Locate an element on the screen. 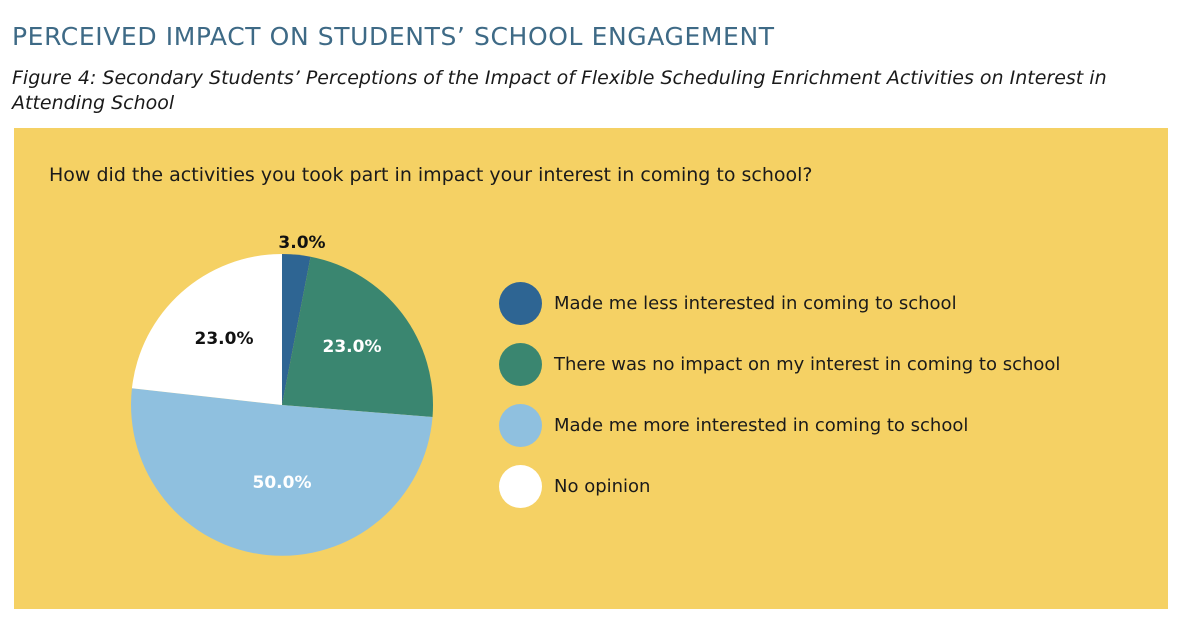 This screenshot has height=620, width=1199. pie-labels: 3.0% 23.0% 50.0% 23.0% is located at coordinates (288, 363).